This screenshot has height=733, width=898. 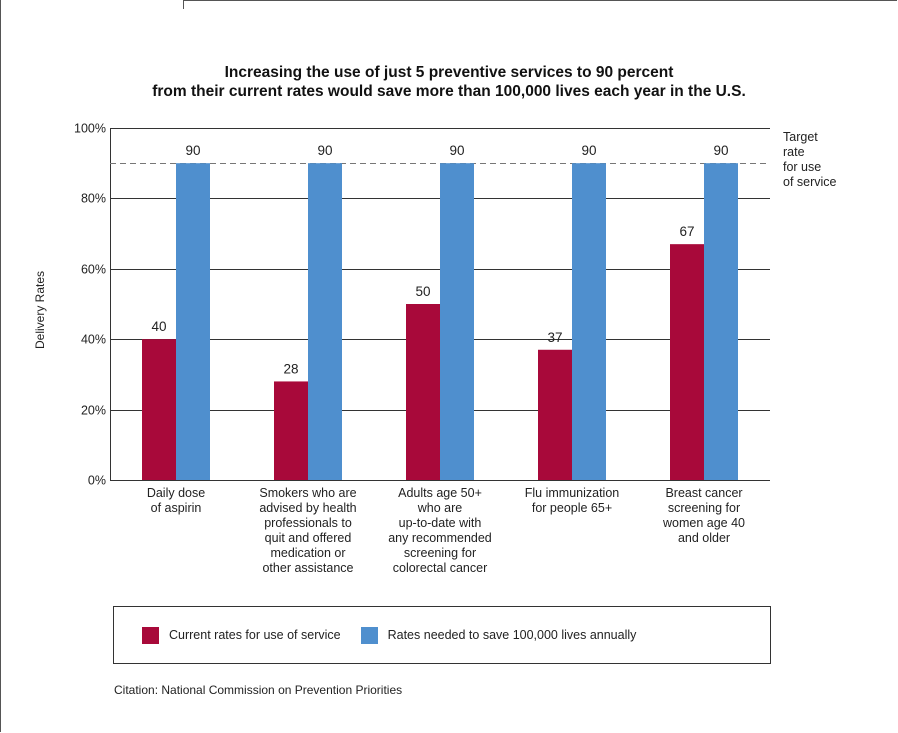 What do you see at coordinates (440, 493) in the screenshot?
I see `x-category-label-line: Adults age 50+` at bounding box center [440, 493].